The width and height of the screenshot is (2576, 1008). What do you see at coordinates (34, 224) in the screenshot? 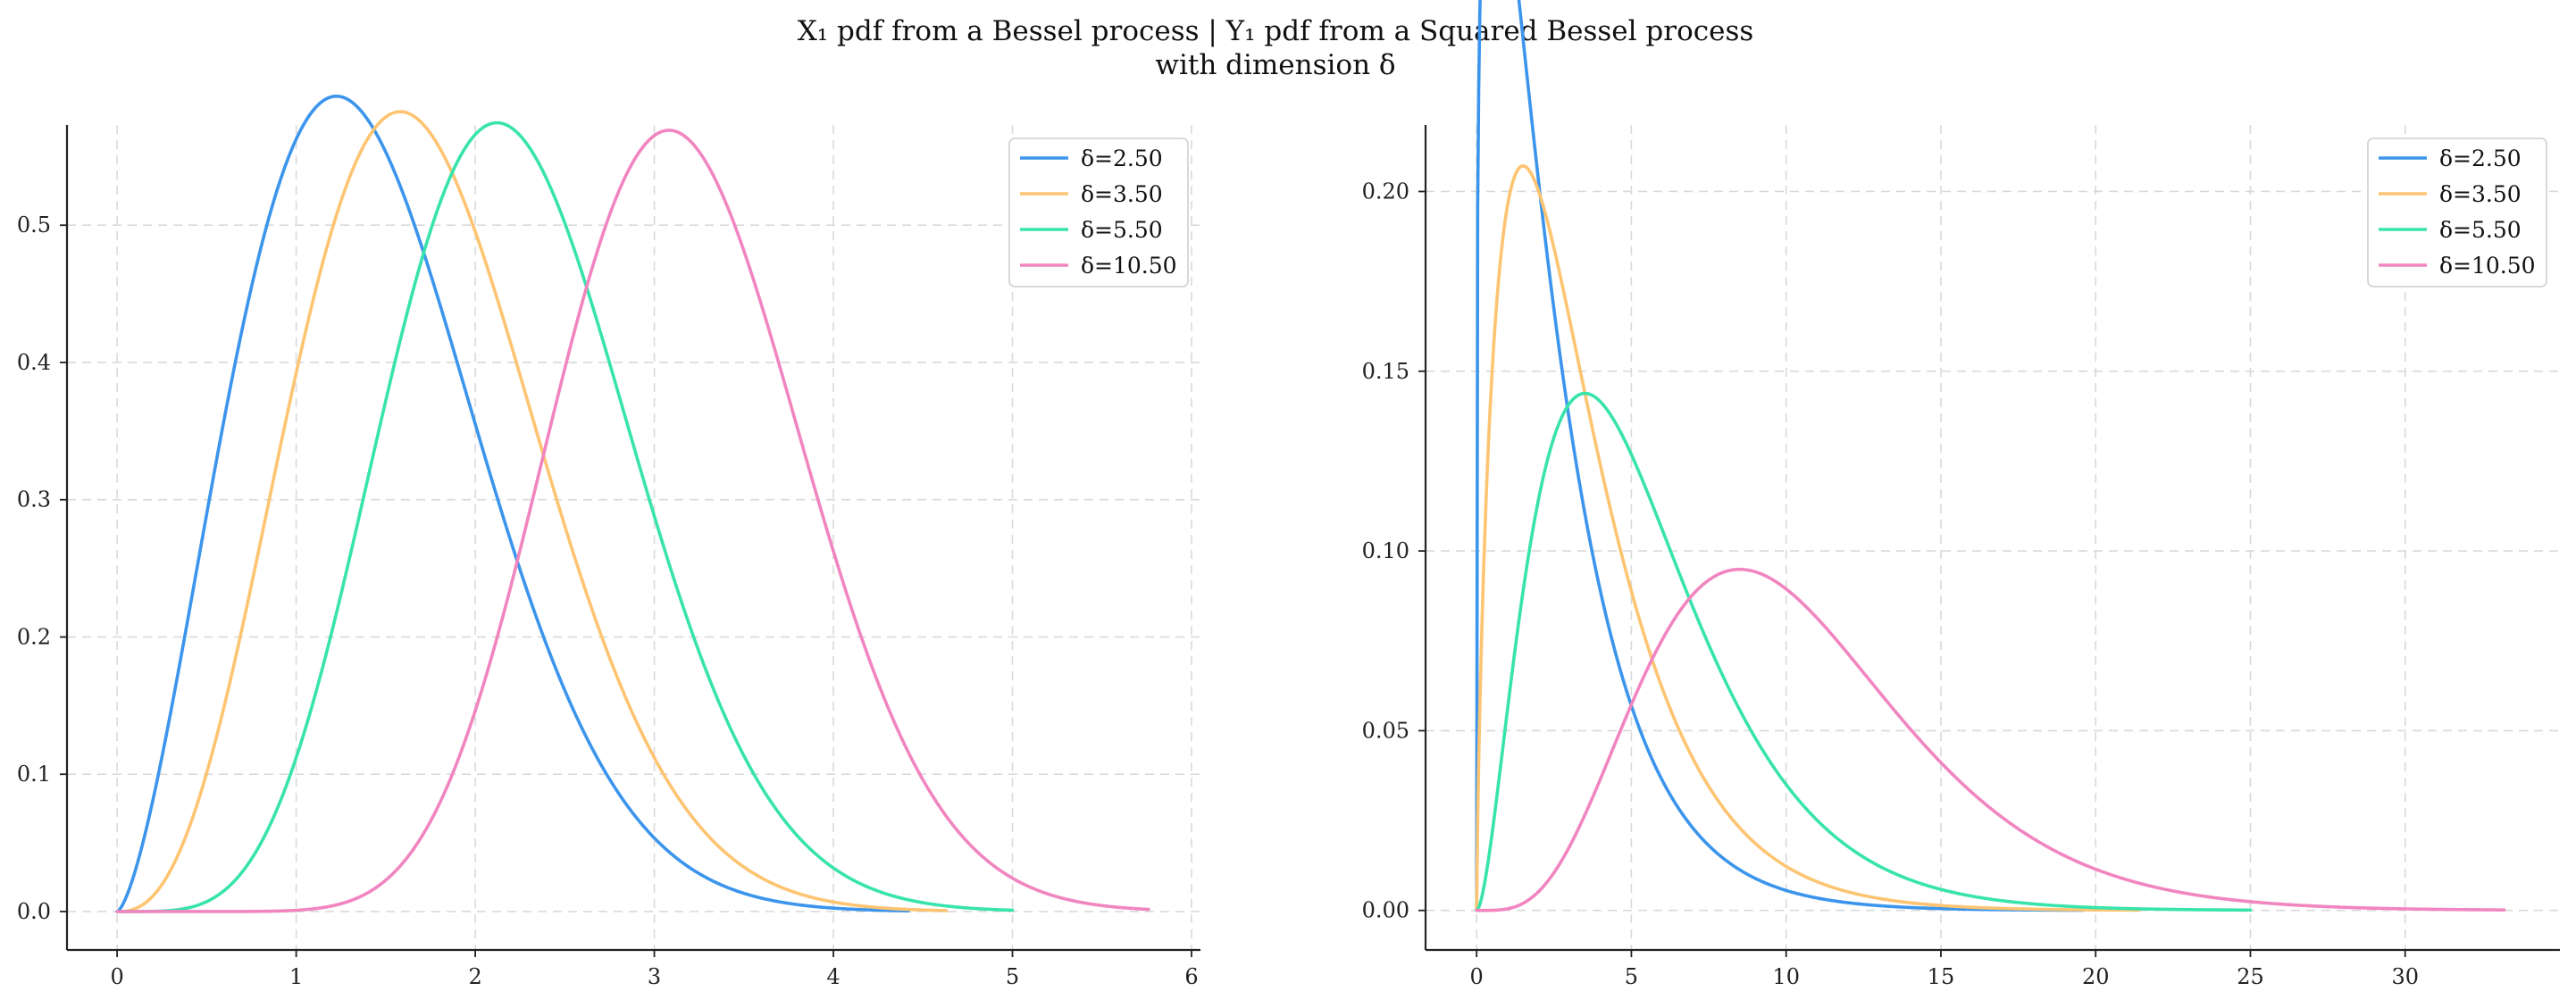
I see `y-tick-label: 0.5` at bounding box center [34, 224].